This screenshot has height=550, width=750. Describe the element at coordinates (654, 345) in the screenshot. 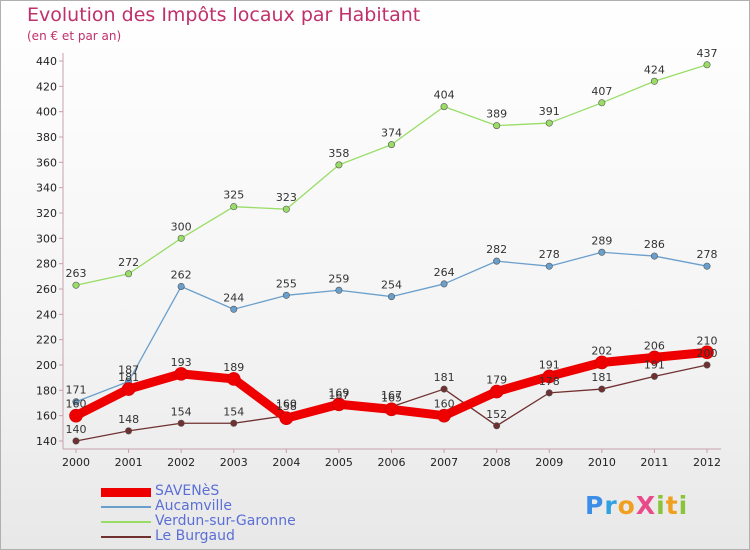

I see `data-label-savenes: 206` at that location.